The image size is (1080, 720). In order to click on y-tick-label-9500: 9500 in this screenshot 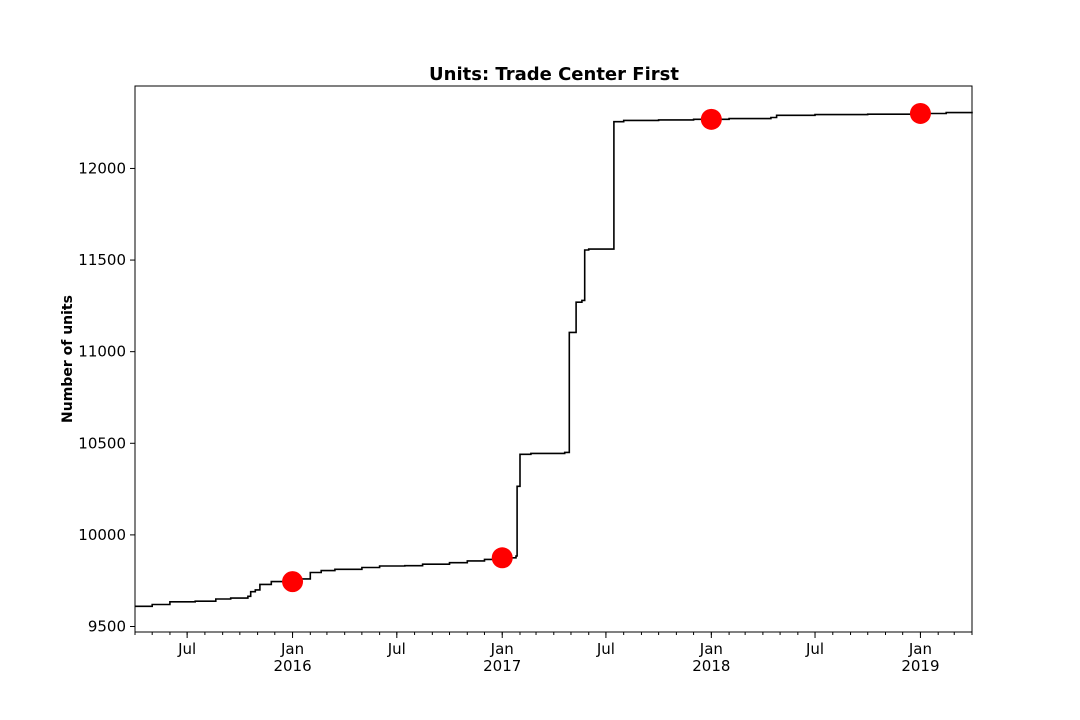, I will do `click(107, 627)`.